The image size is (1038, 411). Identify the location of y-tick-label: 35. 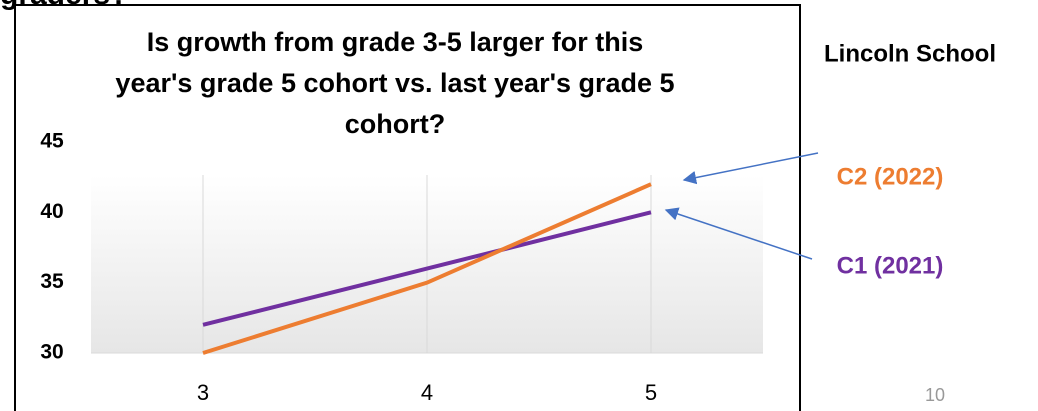
(52, 281).